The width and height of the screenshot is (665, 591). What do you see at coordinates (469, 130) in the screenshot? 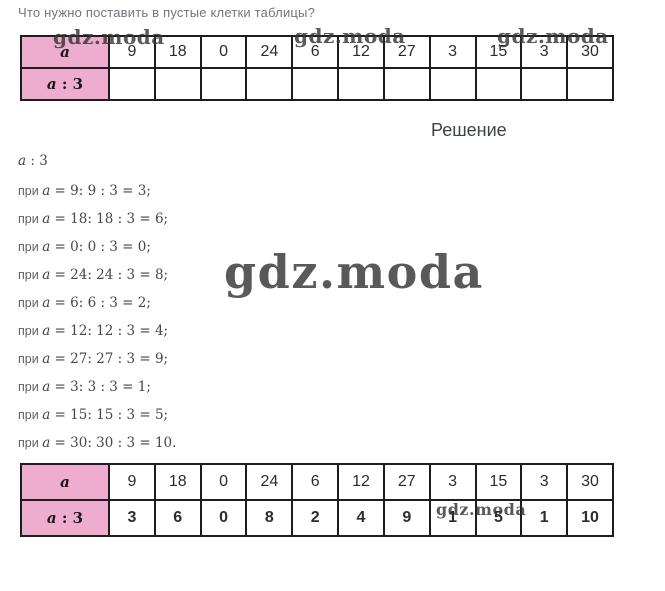
I see `solution-heading: Решение` at bounding box center [469, 130].